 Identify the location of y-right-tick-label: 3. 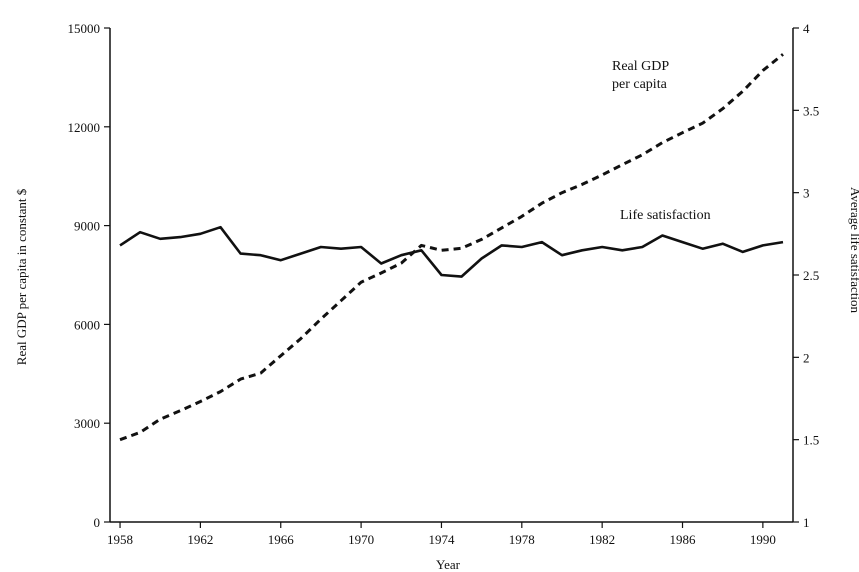
(806, 193).